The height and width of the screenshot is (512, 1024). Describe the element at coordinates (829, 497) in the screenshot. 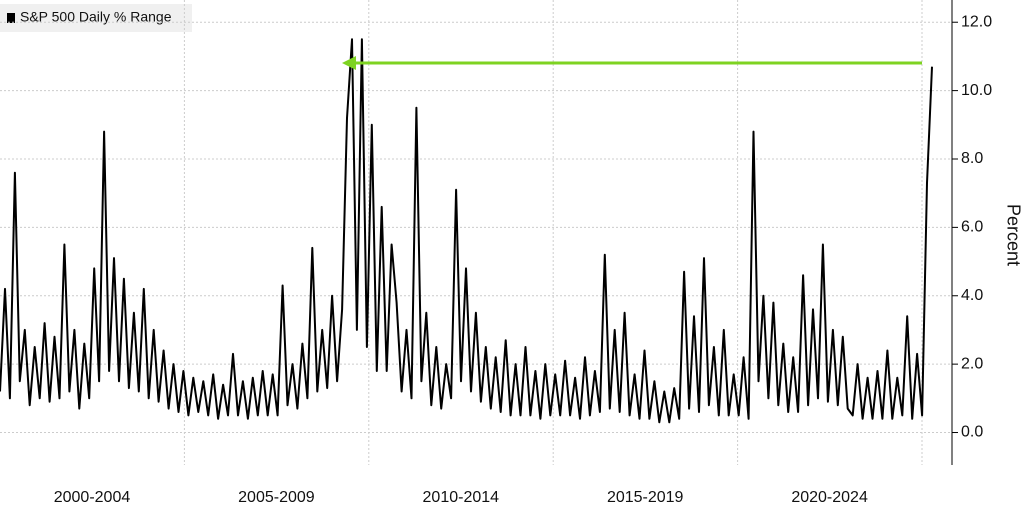

I see `x-tick-label: 2020-2024` at that location.